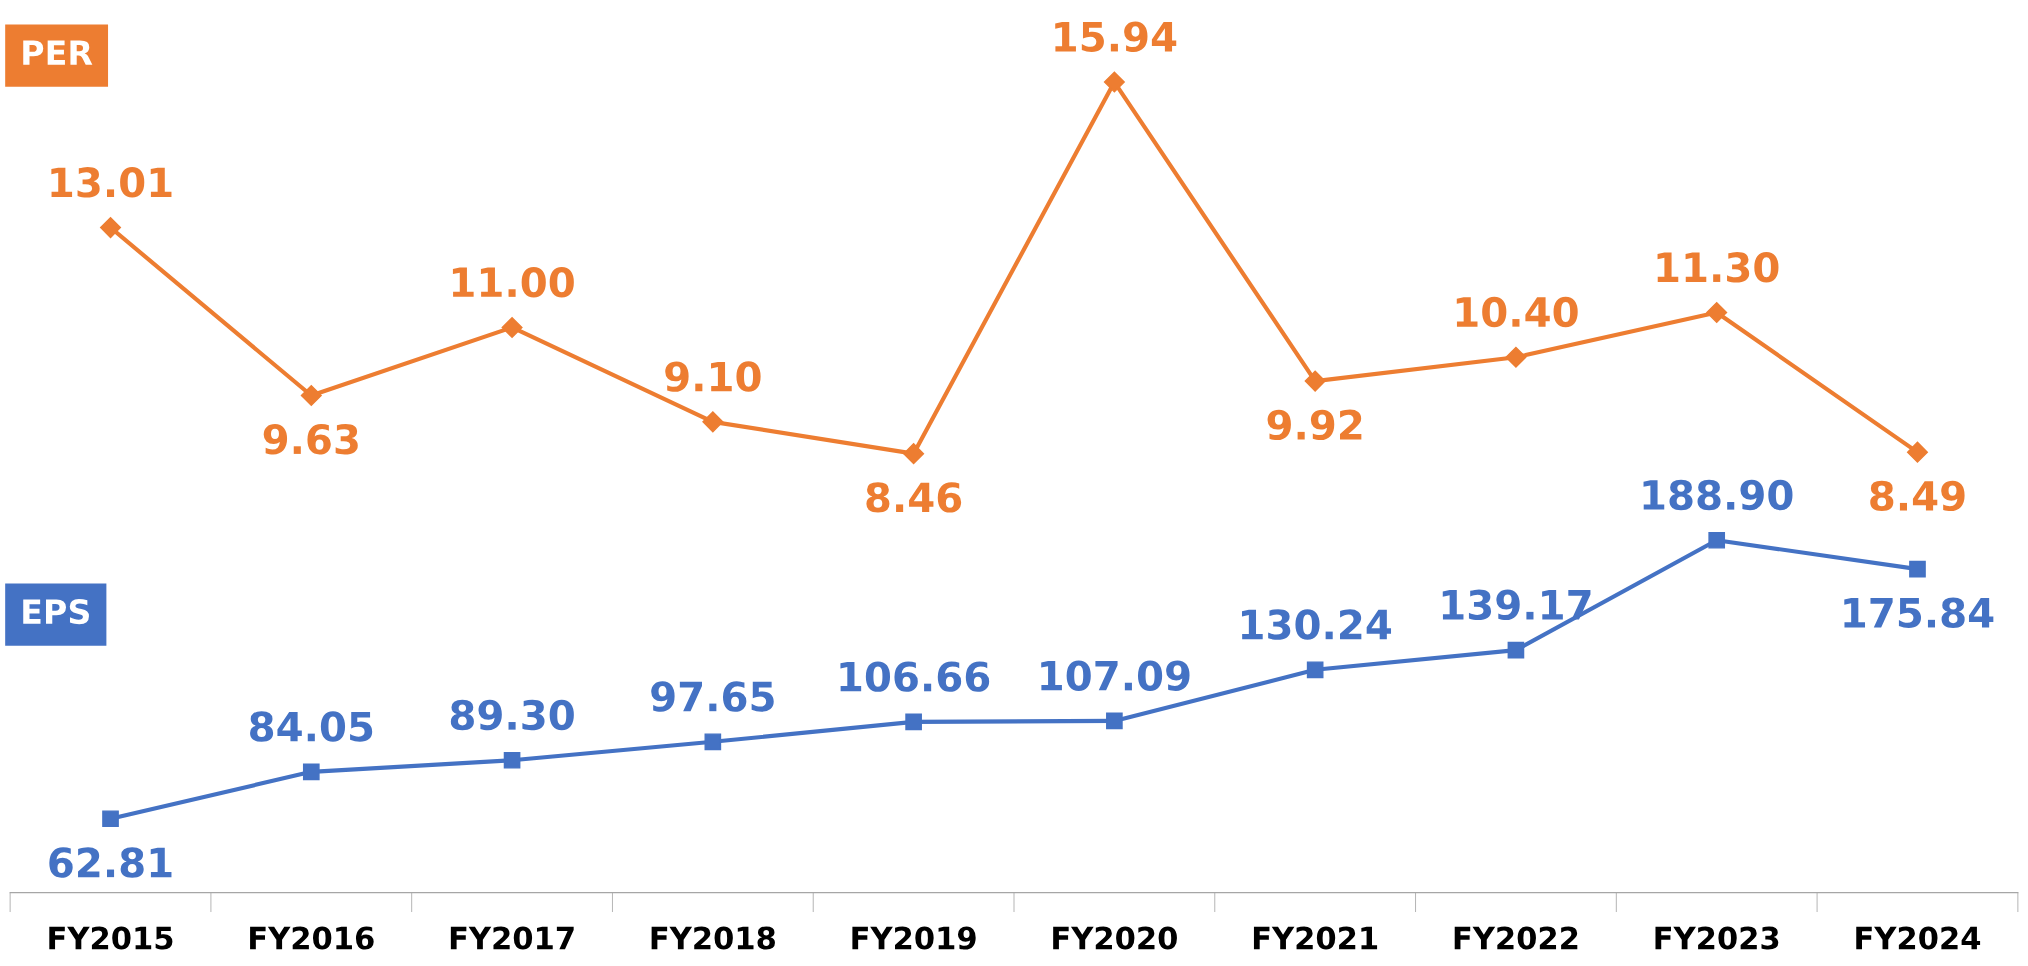 This screenshot has height=966, width=2028. What do you see at coordinates (914, 938) in the screenshot?
I see `x-tick-label: FY2019` at bounding box center [914, 938].